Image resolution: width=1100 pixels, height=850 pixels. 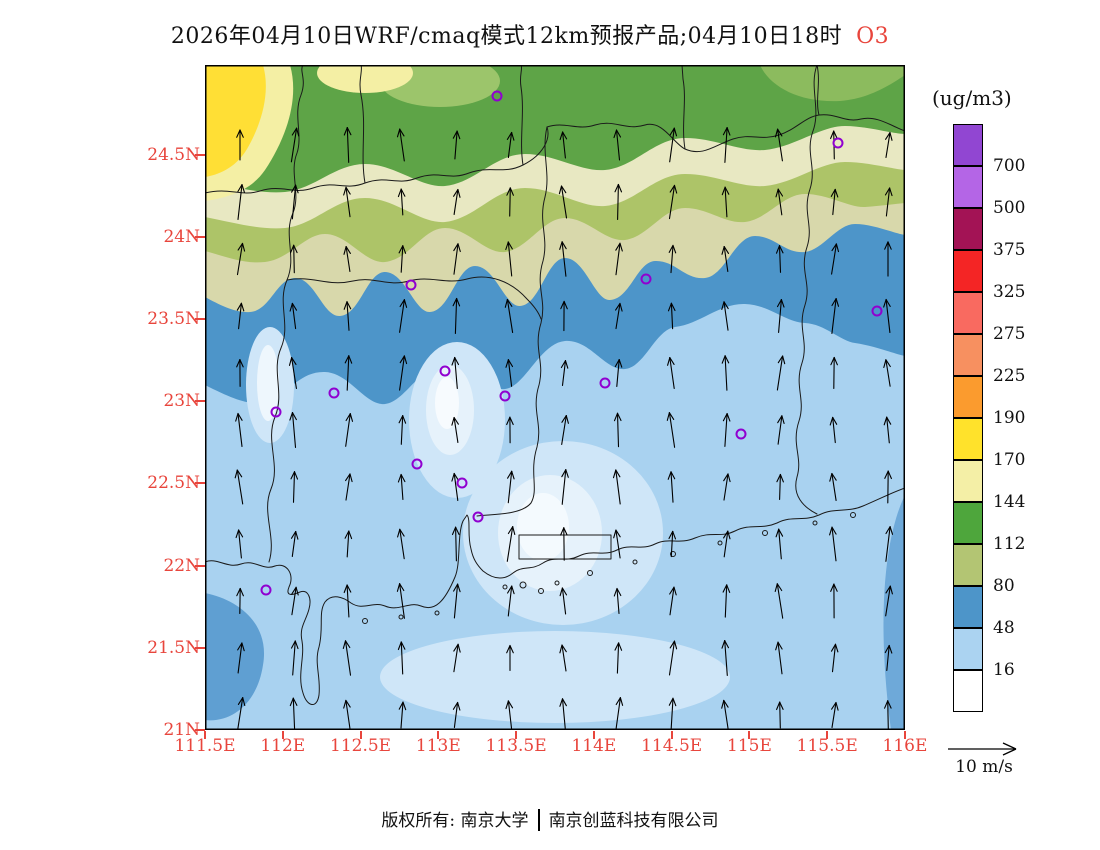 What do you see at coordinates (1009, 502) in the screenshot?
I see `colorbar-value: 144` at bounding box center [1009, 502].